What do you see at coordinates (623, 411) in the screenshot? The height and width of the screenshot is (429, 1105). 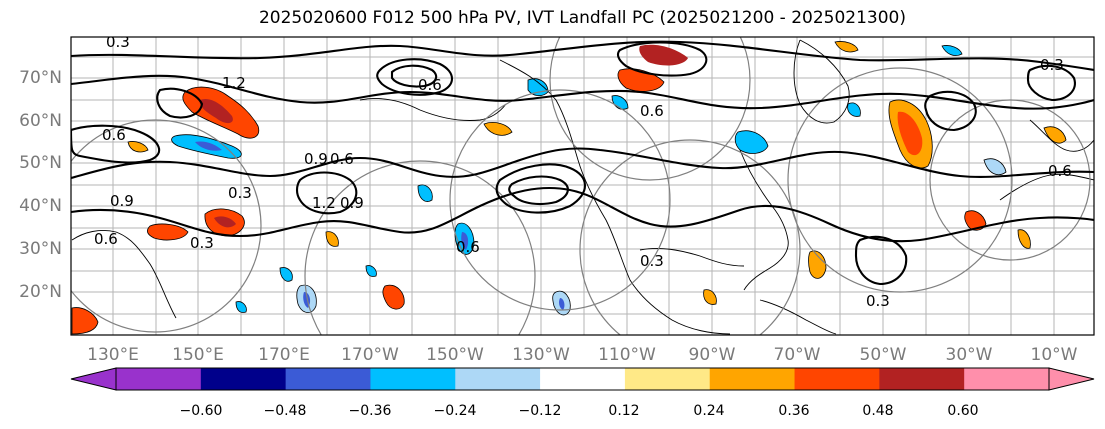 I see `colorbar-tick-label: 0.12` at bounding box center [623, 411].